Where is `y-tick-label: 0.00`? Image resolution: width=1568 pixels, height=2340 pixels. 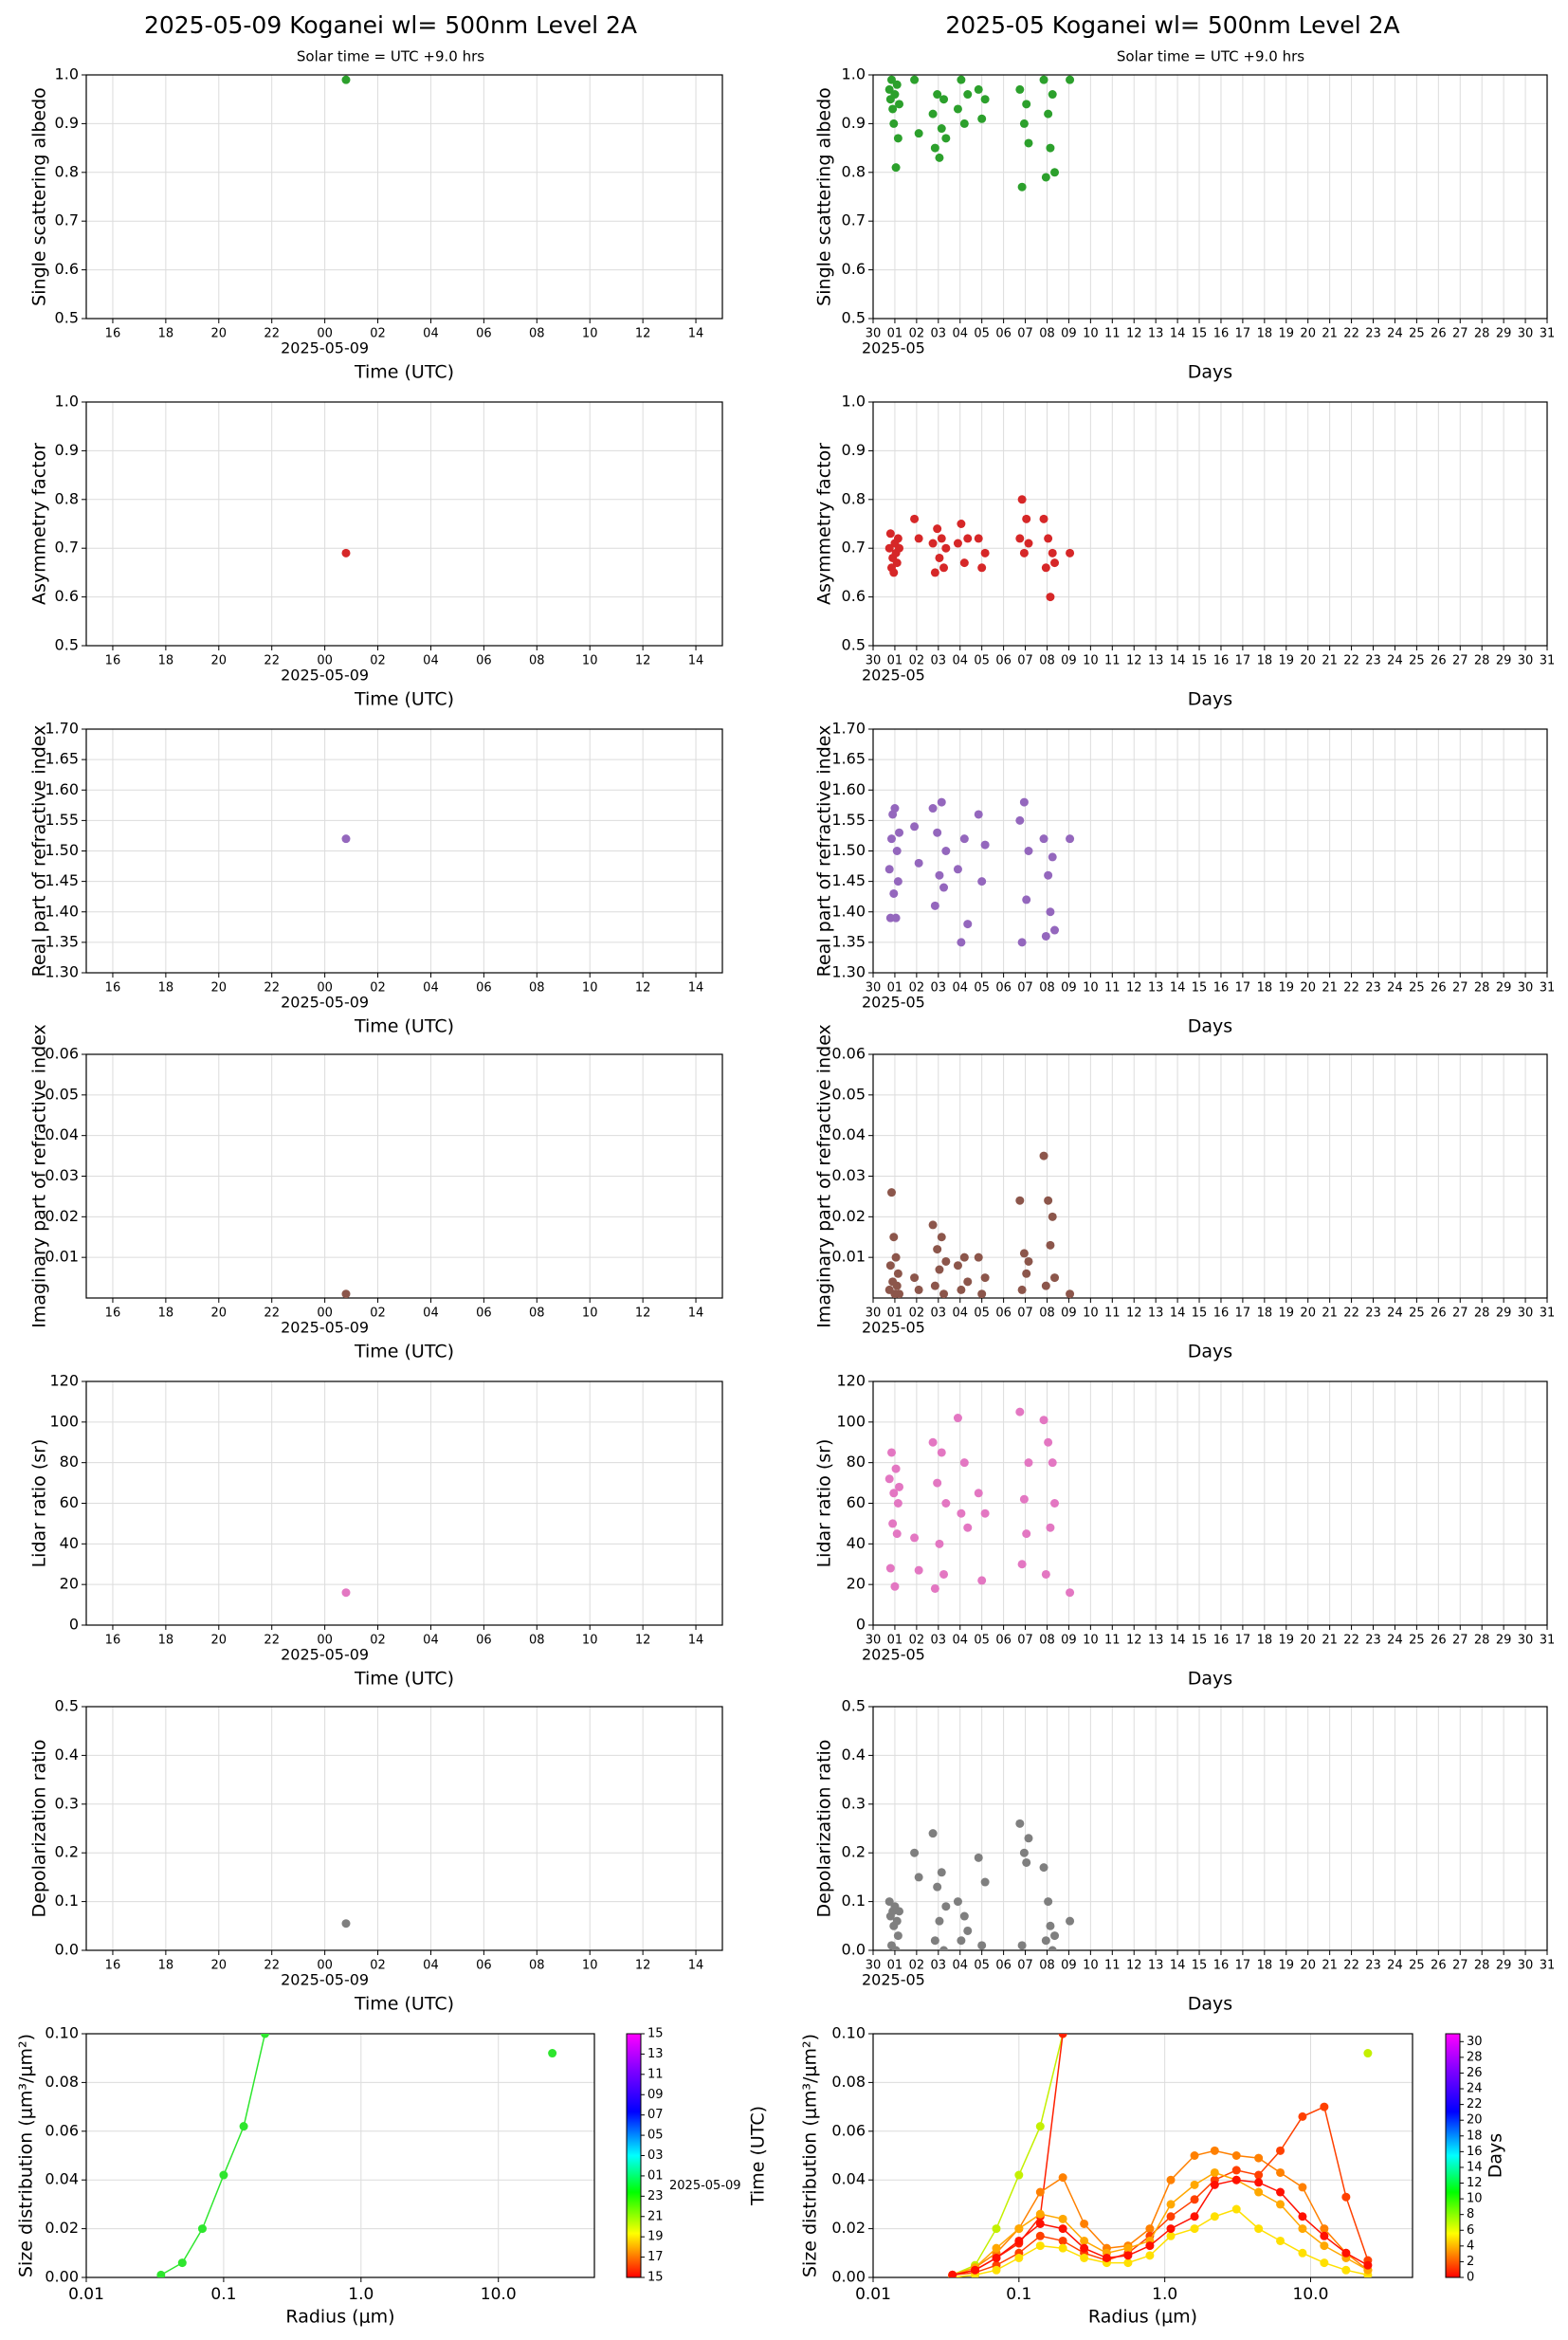
y-tick-label: 0.00 is located at coordinates (848, 2277).